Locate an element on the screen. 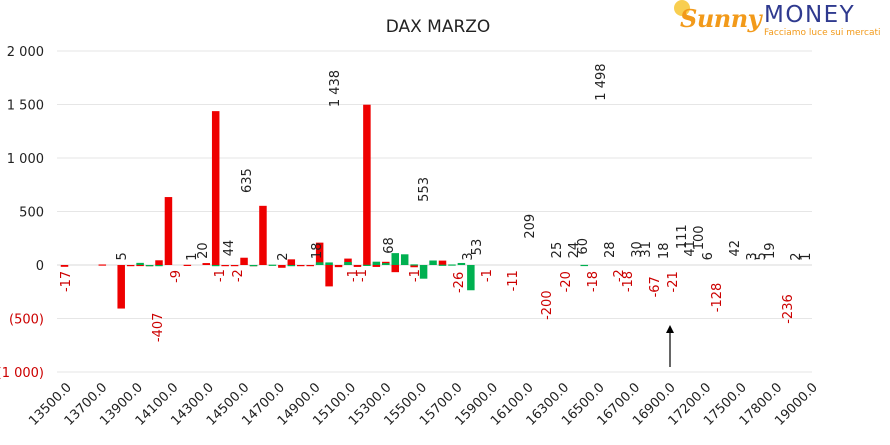 The image size is (890, 445). data-label: 6 is located at coordinates (708, 256).